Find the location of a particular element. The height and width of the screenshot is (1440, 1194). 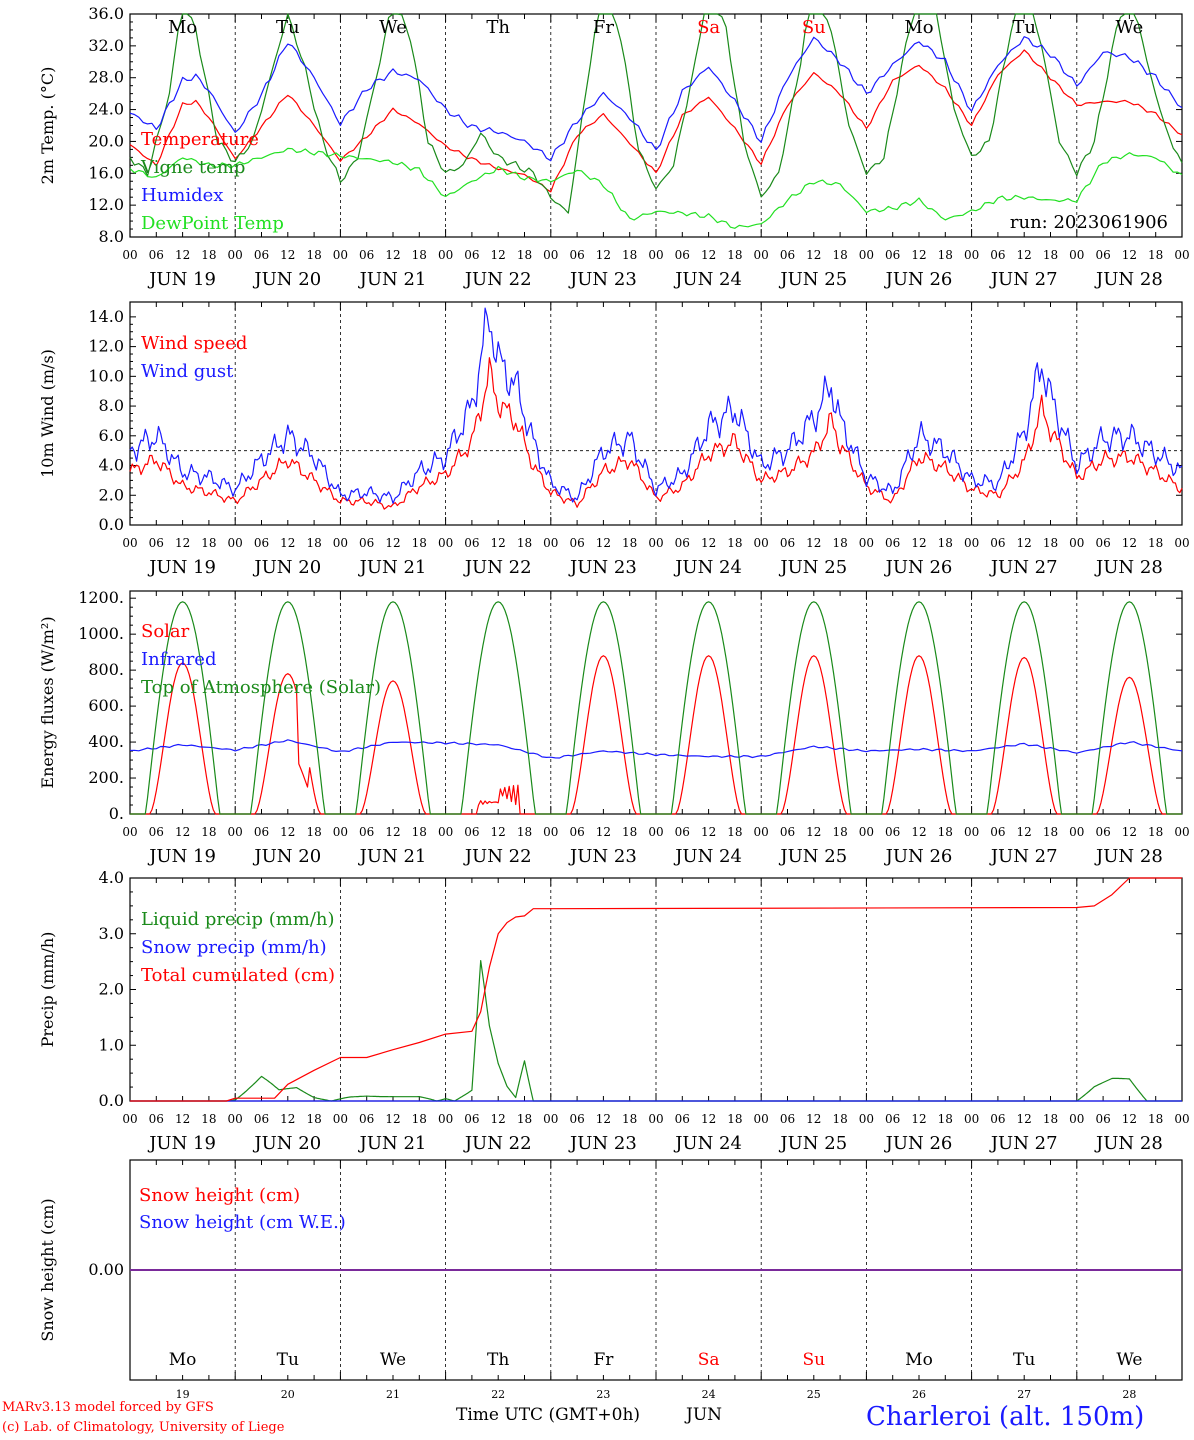

day-number: 26 is located at coordinates (919, 1394).